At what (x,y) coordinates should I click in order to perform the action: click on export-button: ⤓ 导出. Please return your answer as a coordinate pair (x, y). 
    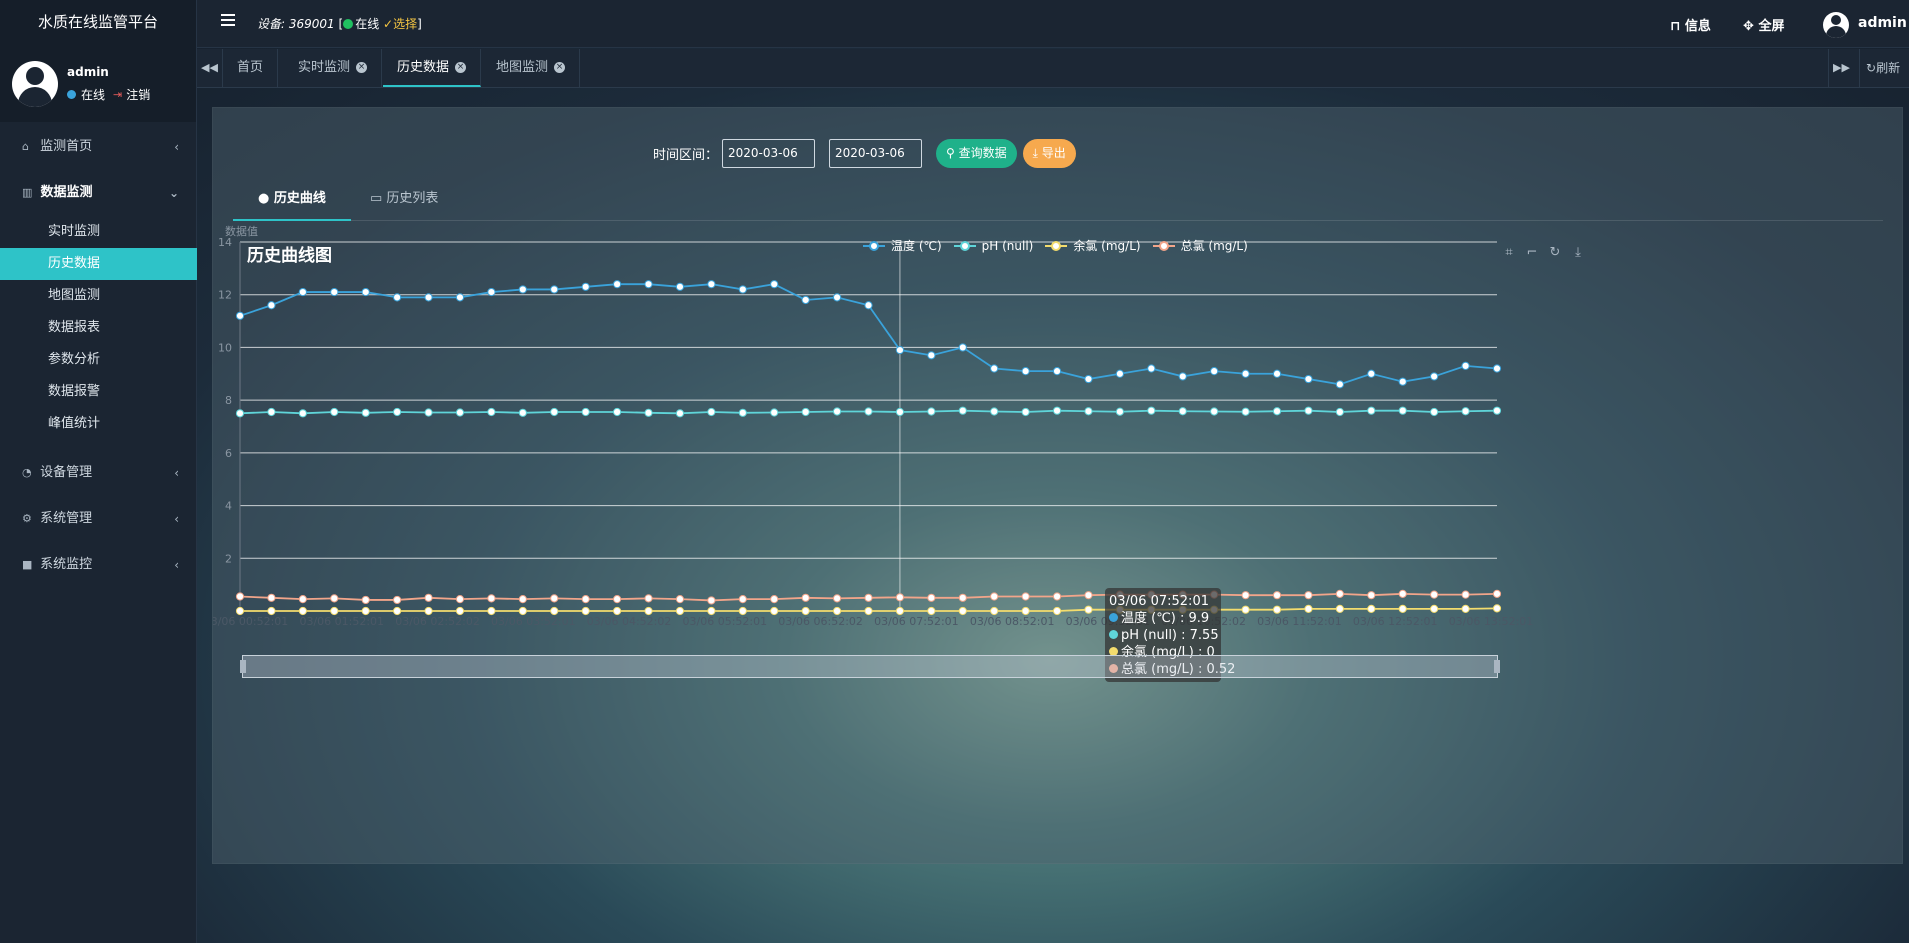
    Looking at the image, I should click on (1049, 153).